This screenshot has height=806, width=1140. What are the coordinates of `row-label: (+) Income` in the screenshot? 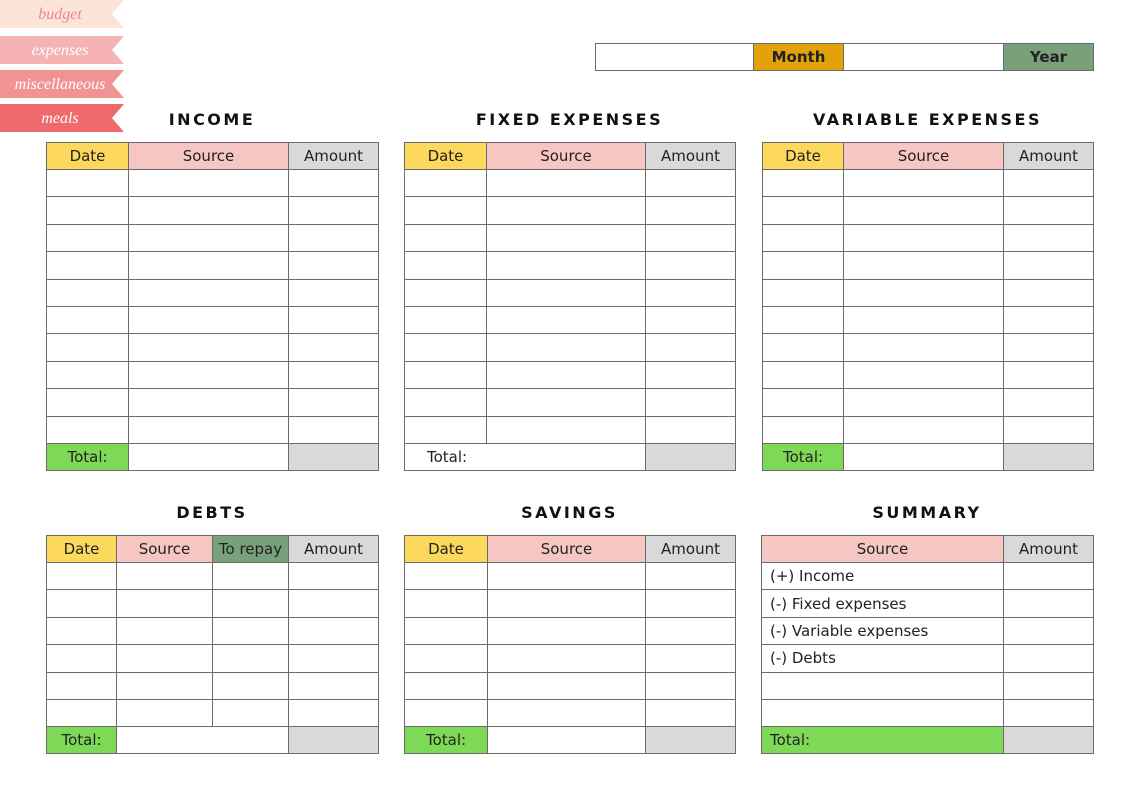 It's located at (882, 576).